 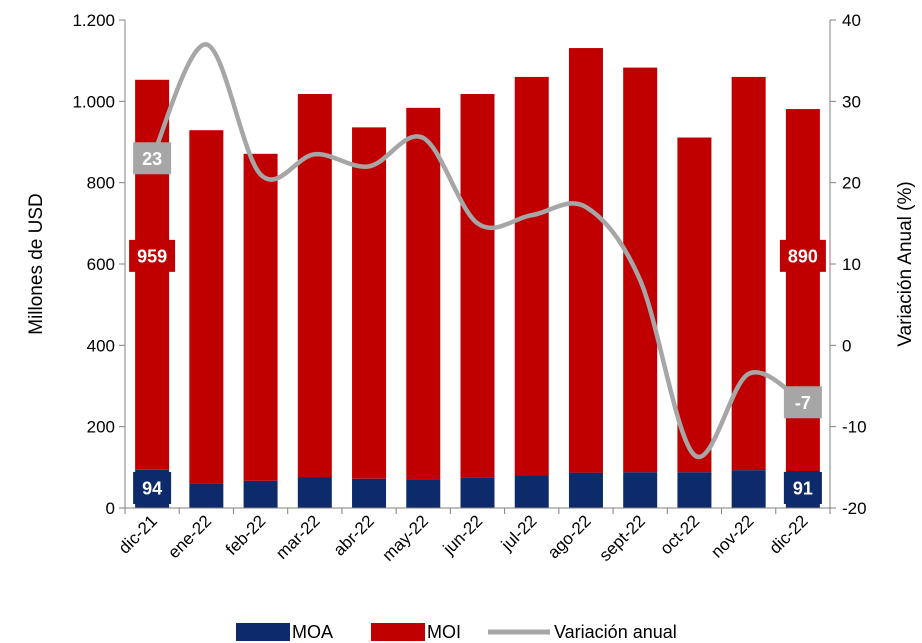 I want to click on x-tick-label: feb-22, so click(x=246, y=535).